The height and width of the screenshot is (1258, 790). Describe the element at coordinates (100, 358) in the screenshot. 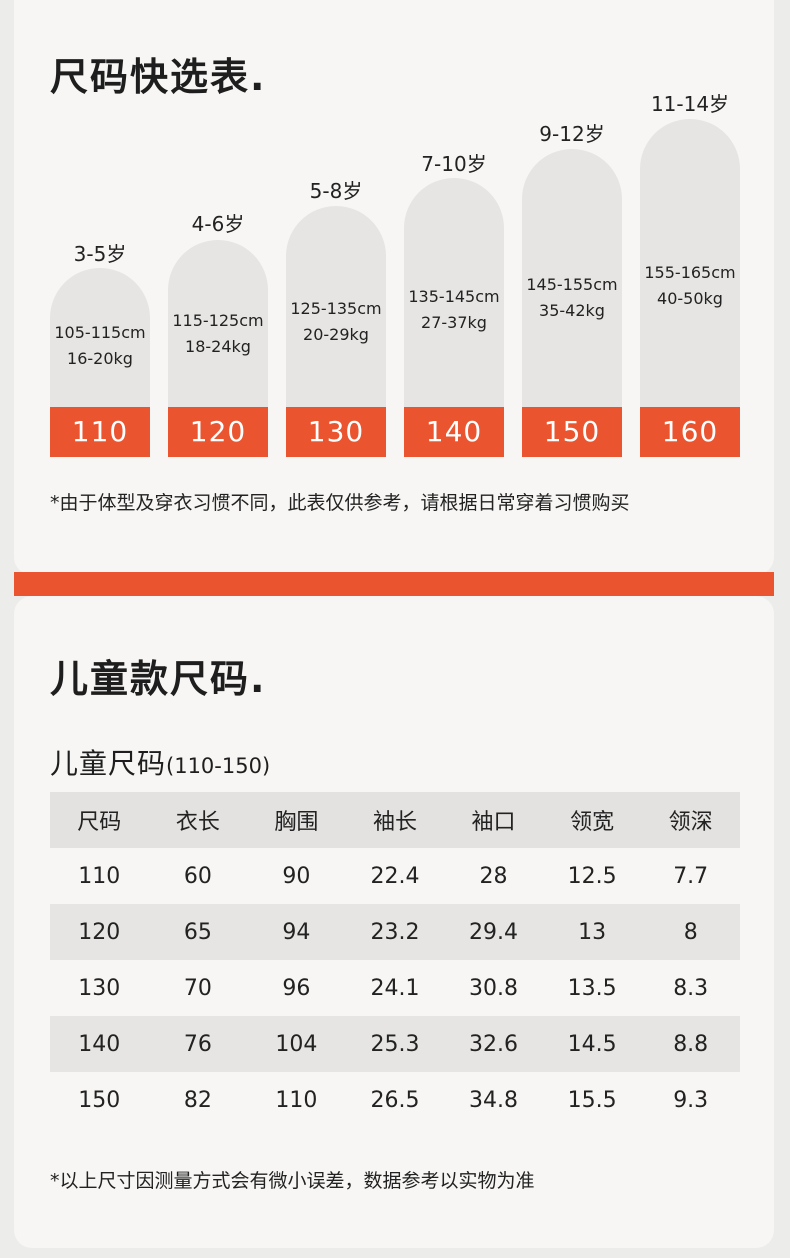

I see `weight-range: 16-20kg` at that location.